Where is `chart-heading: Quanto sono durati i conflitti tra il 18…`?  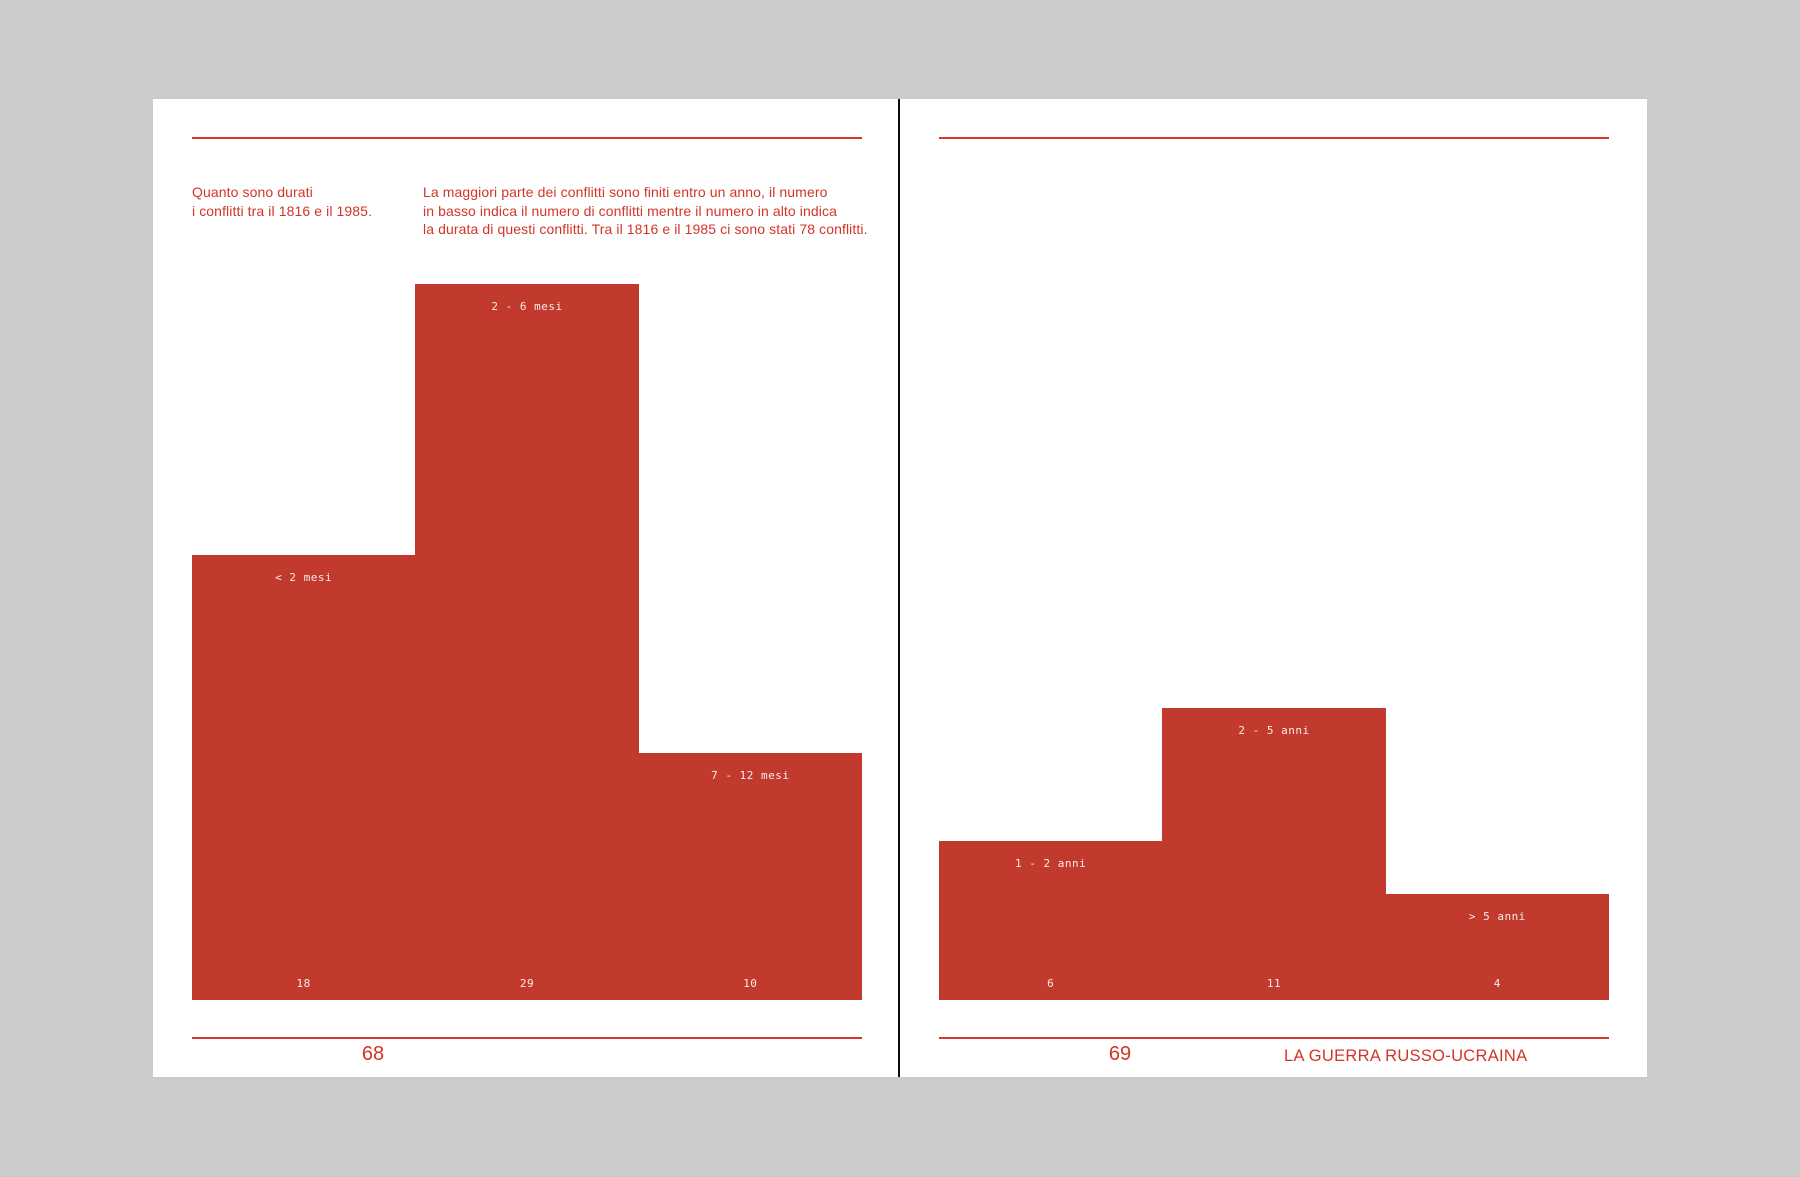 chart-heading: Quanto sono durati i conflitti tra il 18… is located at coordinates (282, 201).